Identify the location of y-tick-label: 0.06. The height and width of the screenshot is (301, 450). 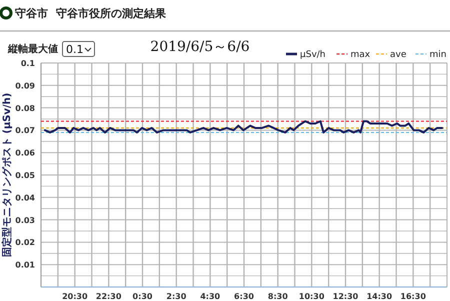
(25, 153).